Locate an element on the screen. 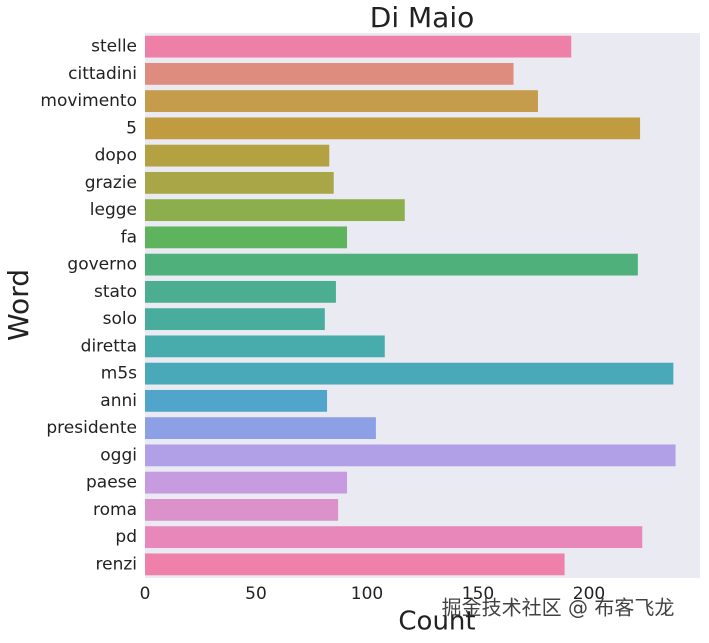  y-tick-label: governo is located at coordinates (102, 265).